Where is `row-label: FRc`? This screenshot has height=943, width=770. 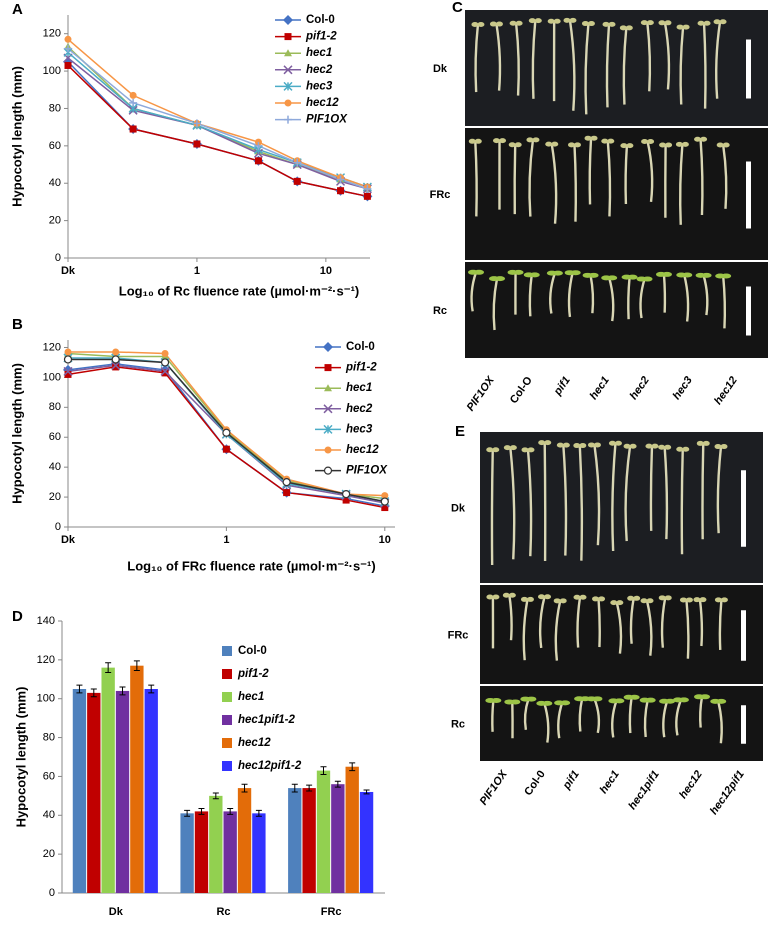
row-label: FRc is located at coordinates (458, 635).